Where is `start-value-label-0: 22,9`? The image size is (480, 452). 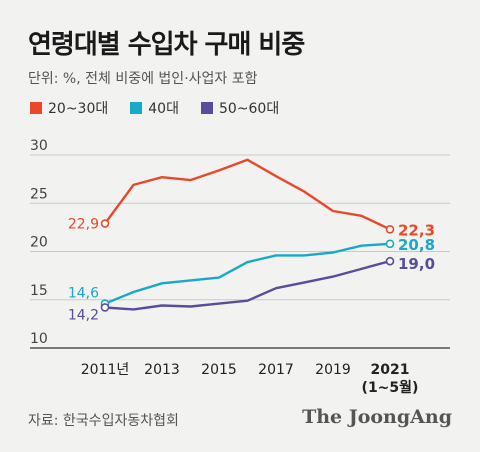 start-value-label-0: 22,9 is located at coordinates (83, 225).